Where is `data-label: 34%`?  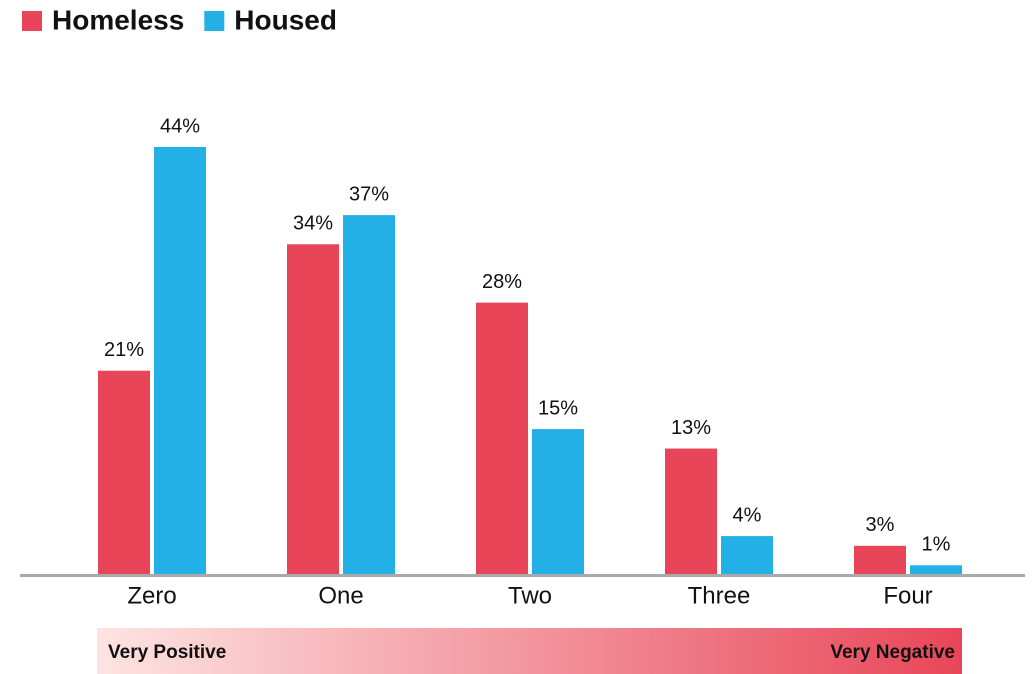 data-label: 34% is located at coordinates (313, 224).